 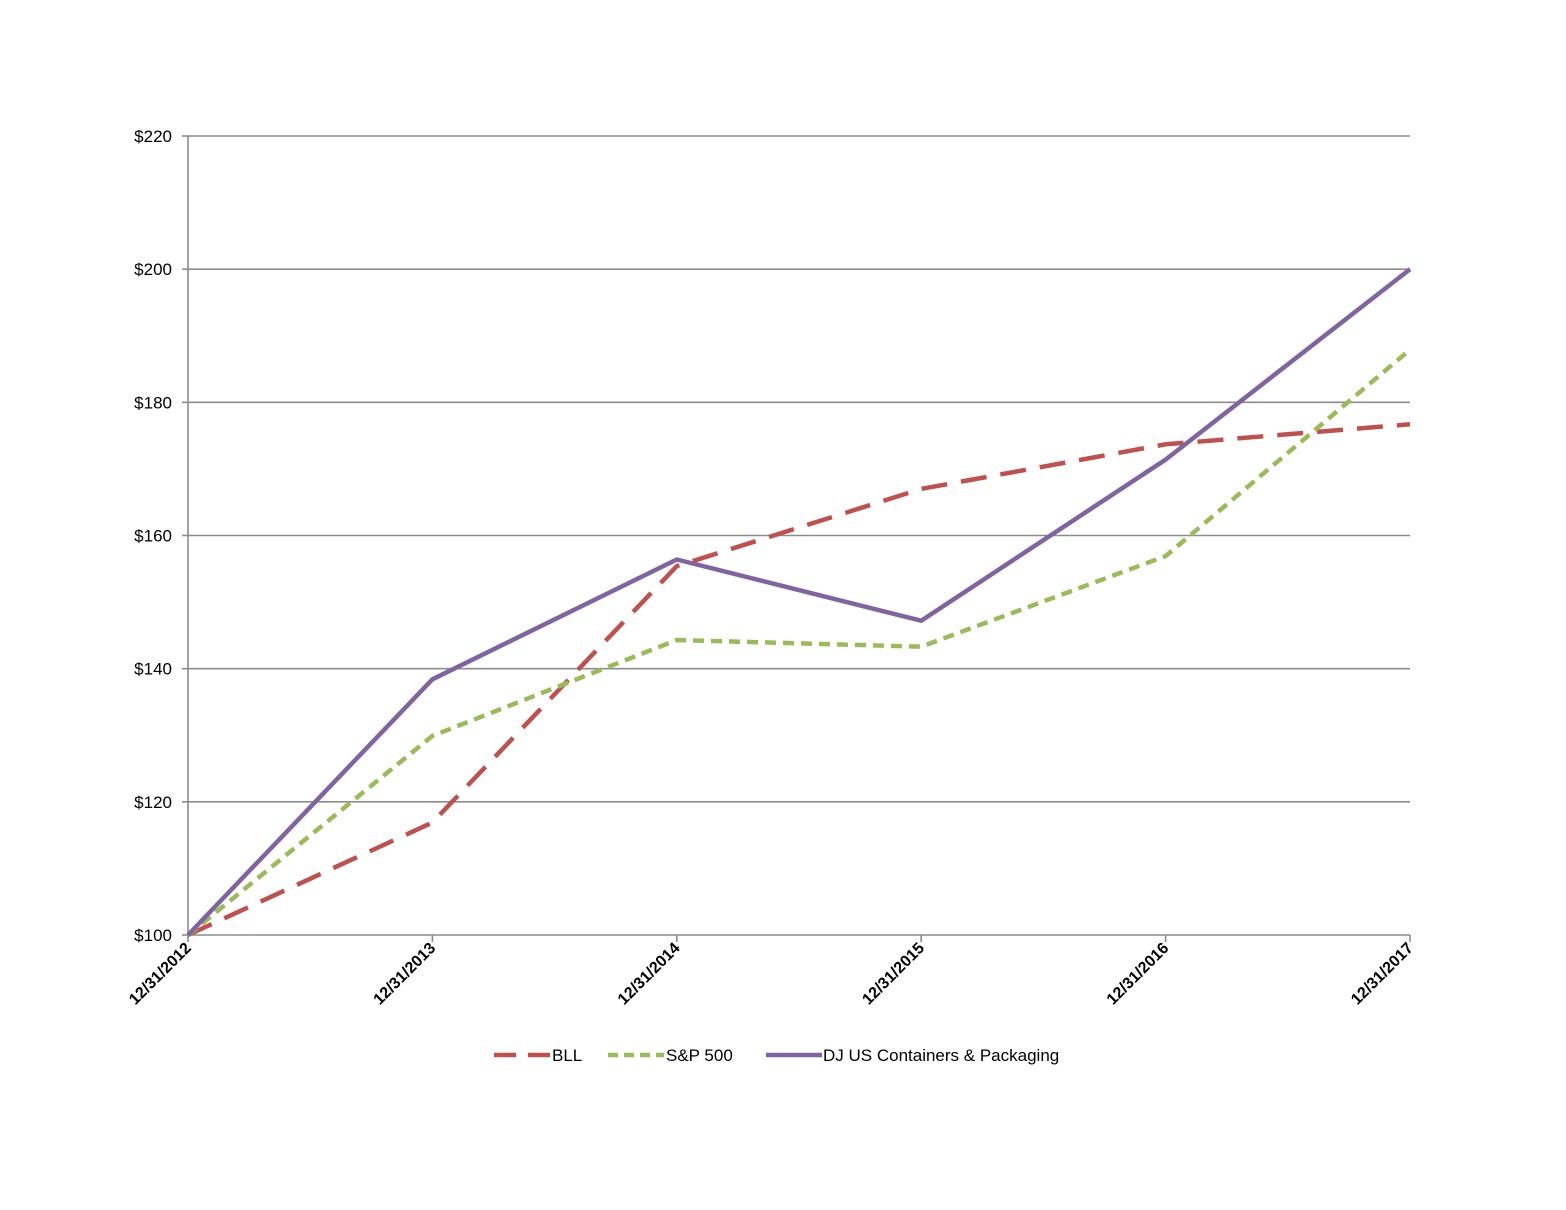 What do you see at coordinates (893, 974) in the screenshot?
I see `x-tick-label: 12/31/2015` at bounding box center [893, 974].